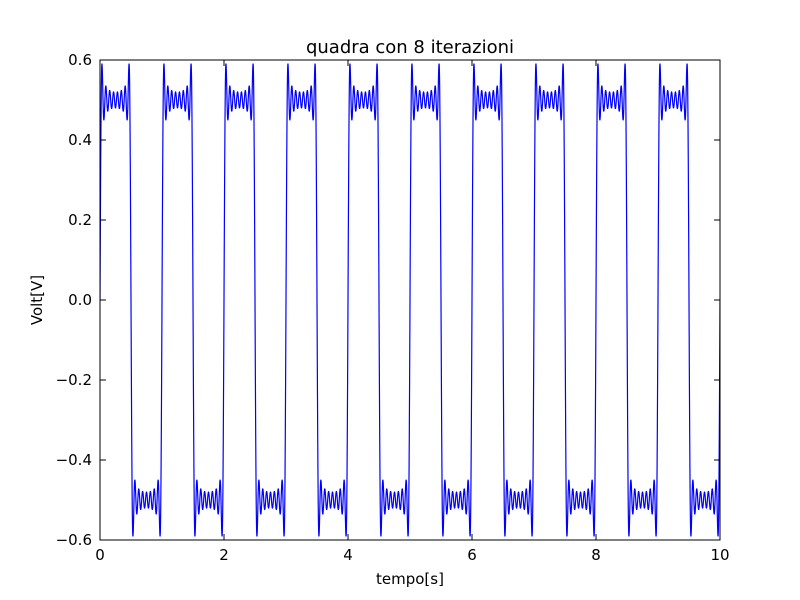 Image resolution: width=800 pixels, height=600 pixels. Describe the element at coordinates (100, 555) in the screenshot. I see `x-tick-label: 0` at that location.